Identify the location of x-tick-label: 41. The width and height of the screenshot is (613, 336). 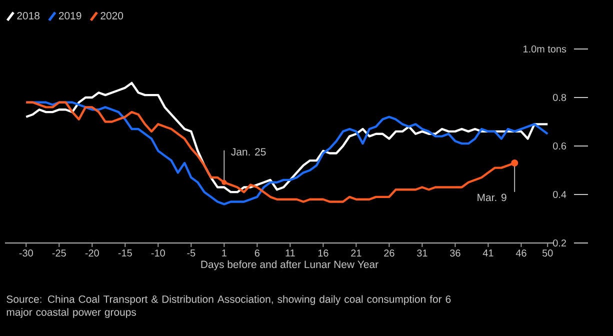
(488, 253).